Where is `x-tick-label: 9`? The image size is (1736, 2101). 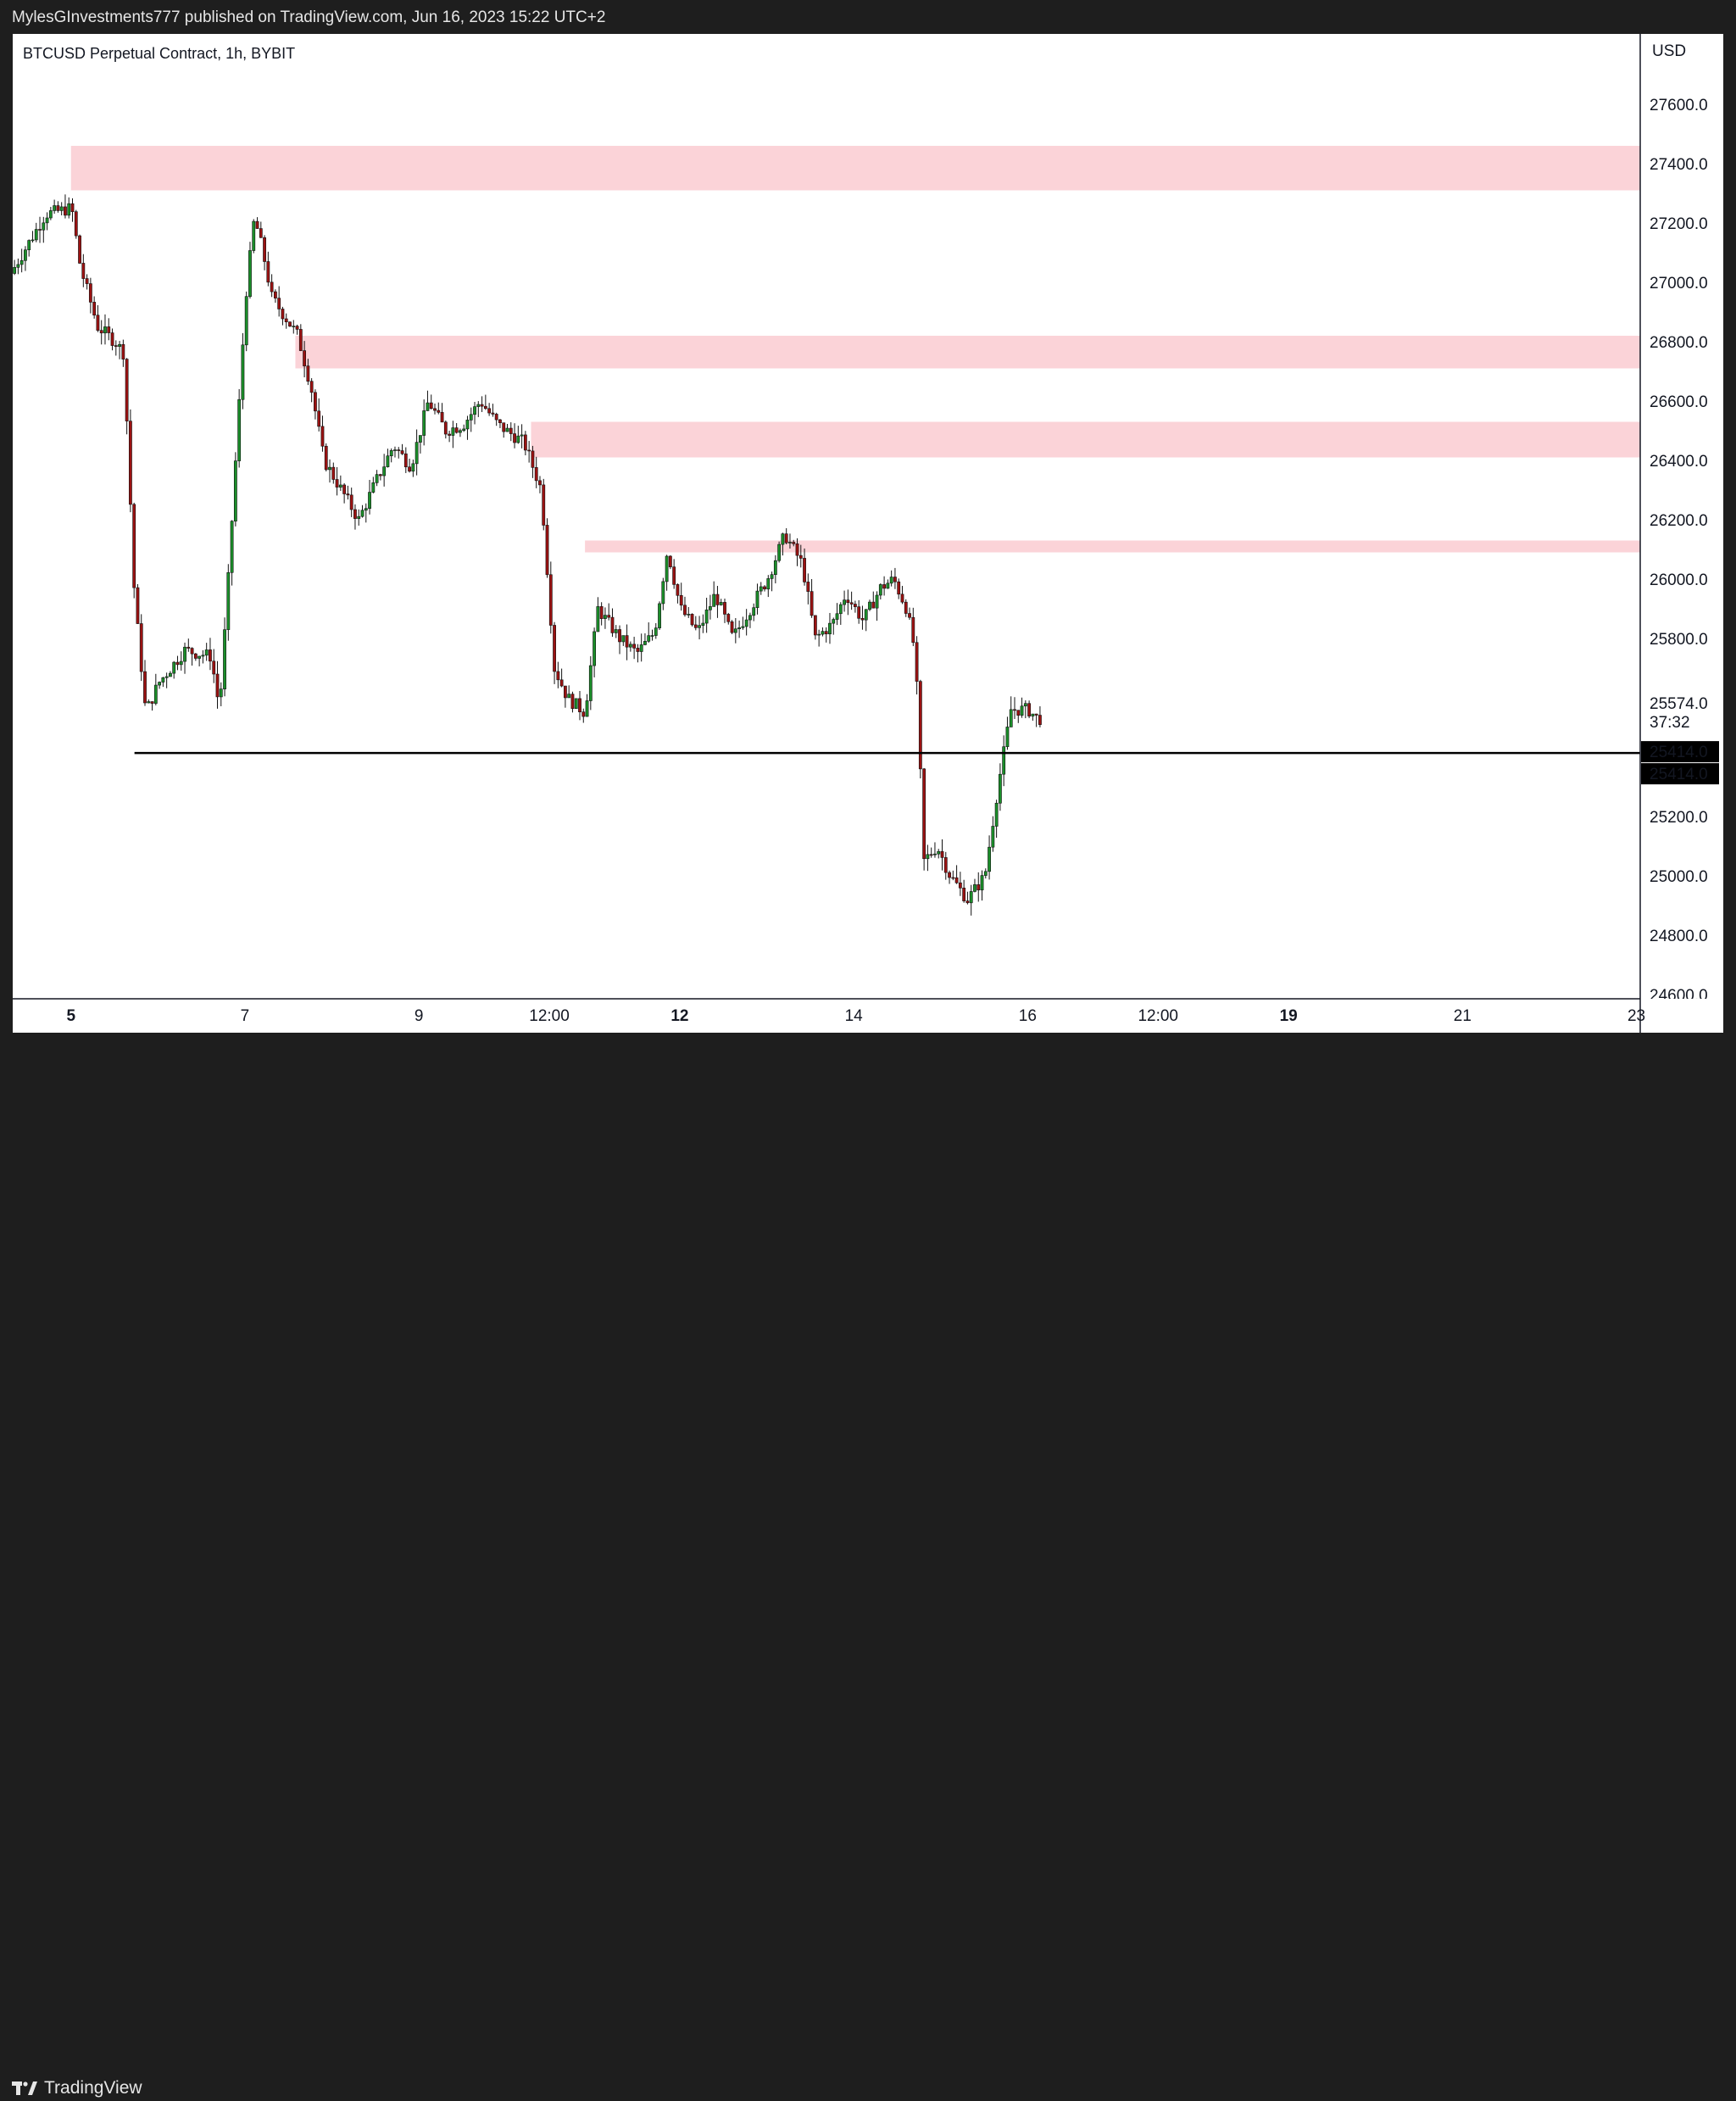 x-tick-label: 9 is located at coordinates (419, 1016).